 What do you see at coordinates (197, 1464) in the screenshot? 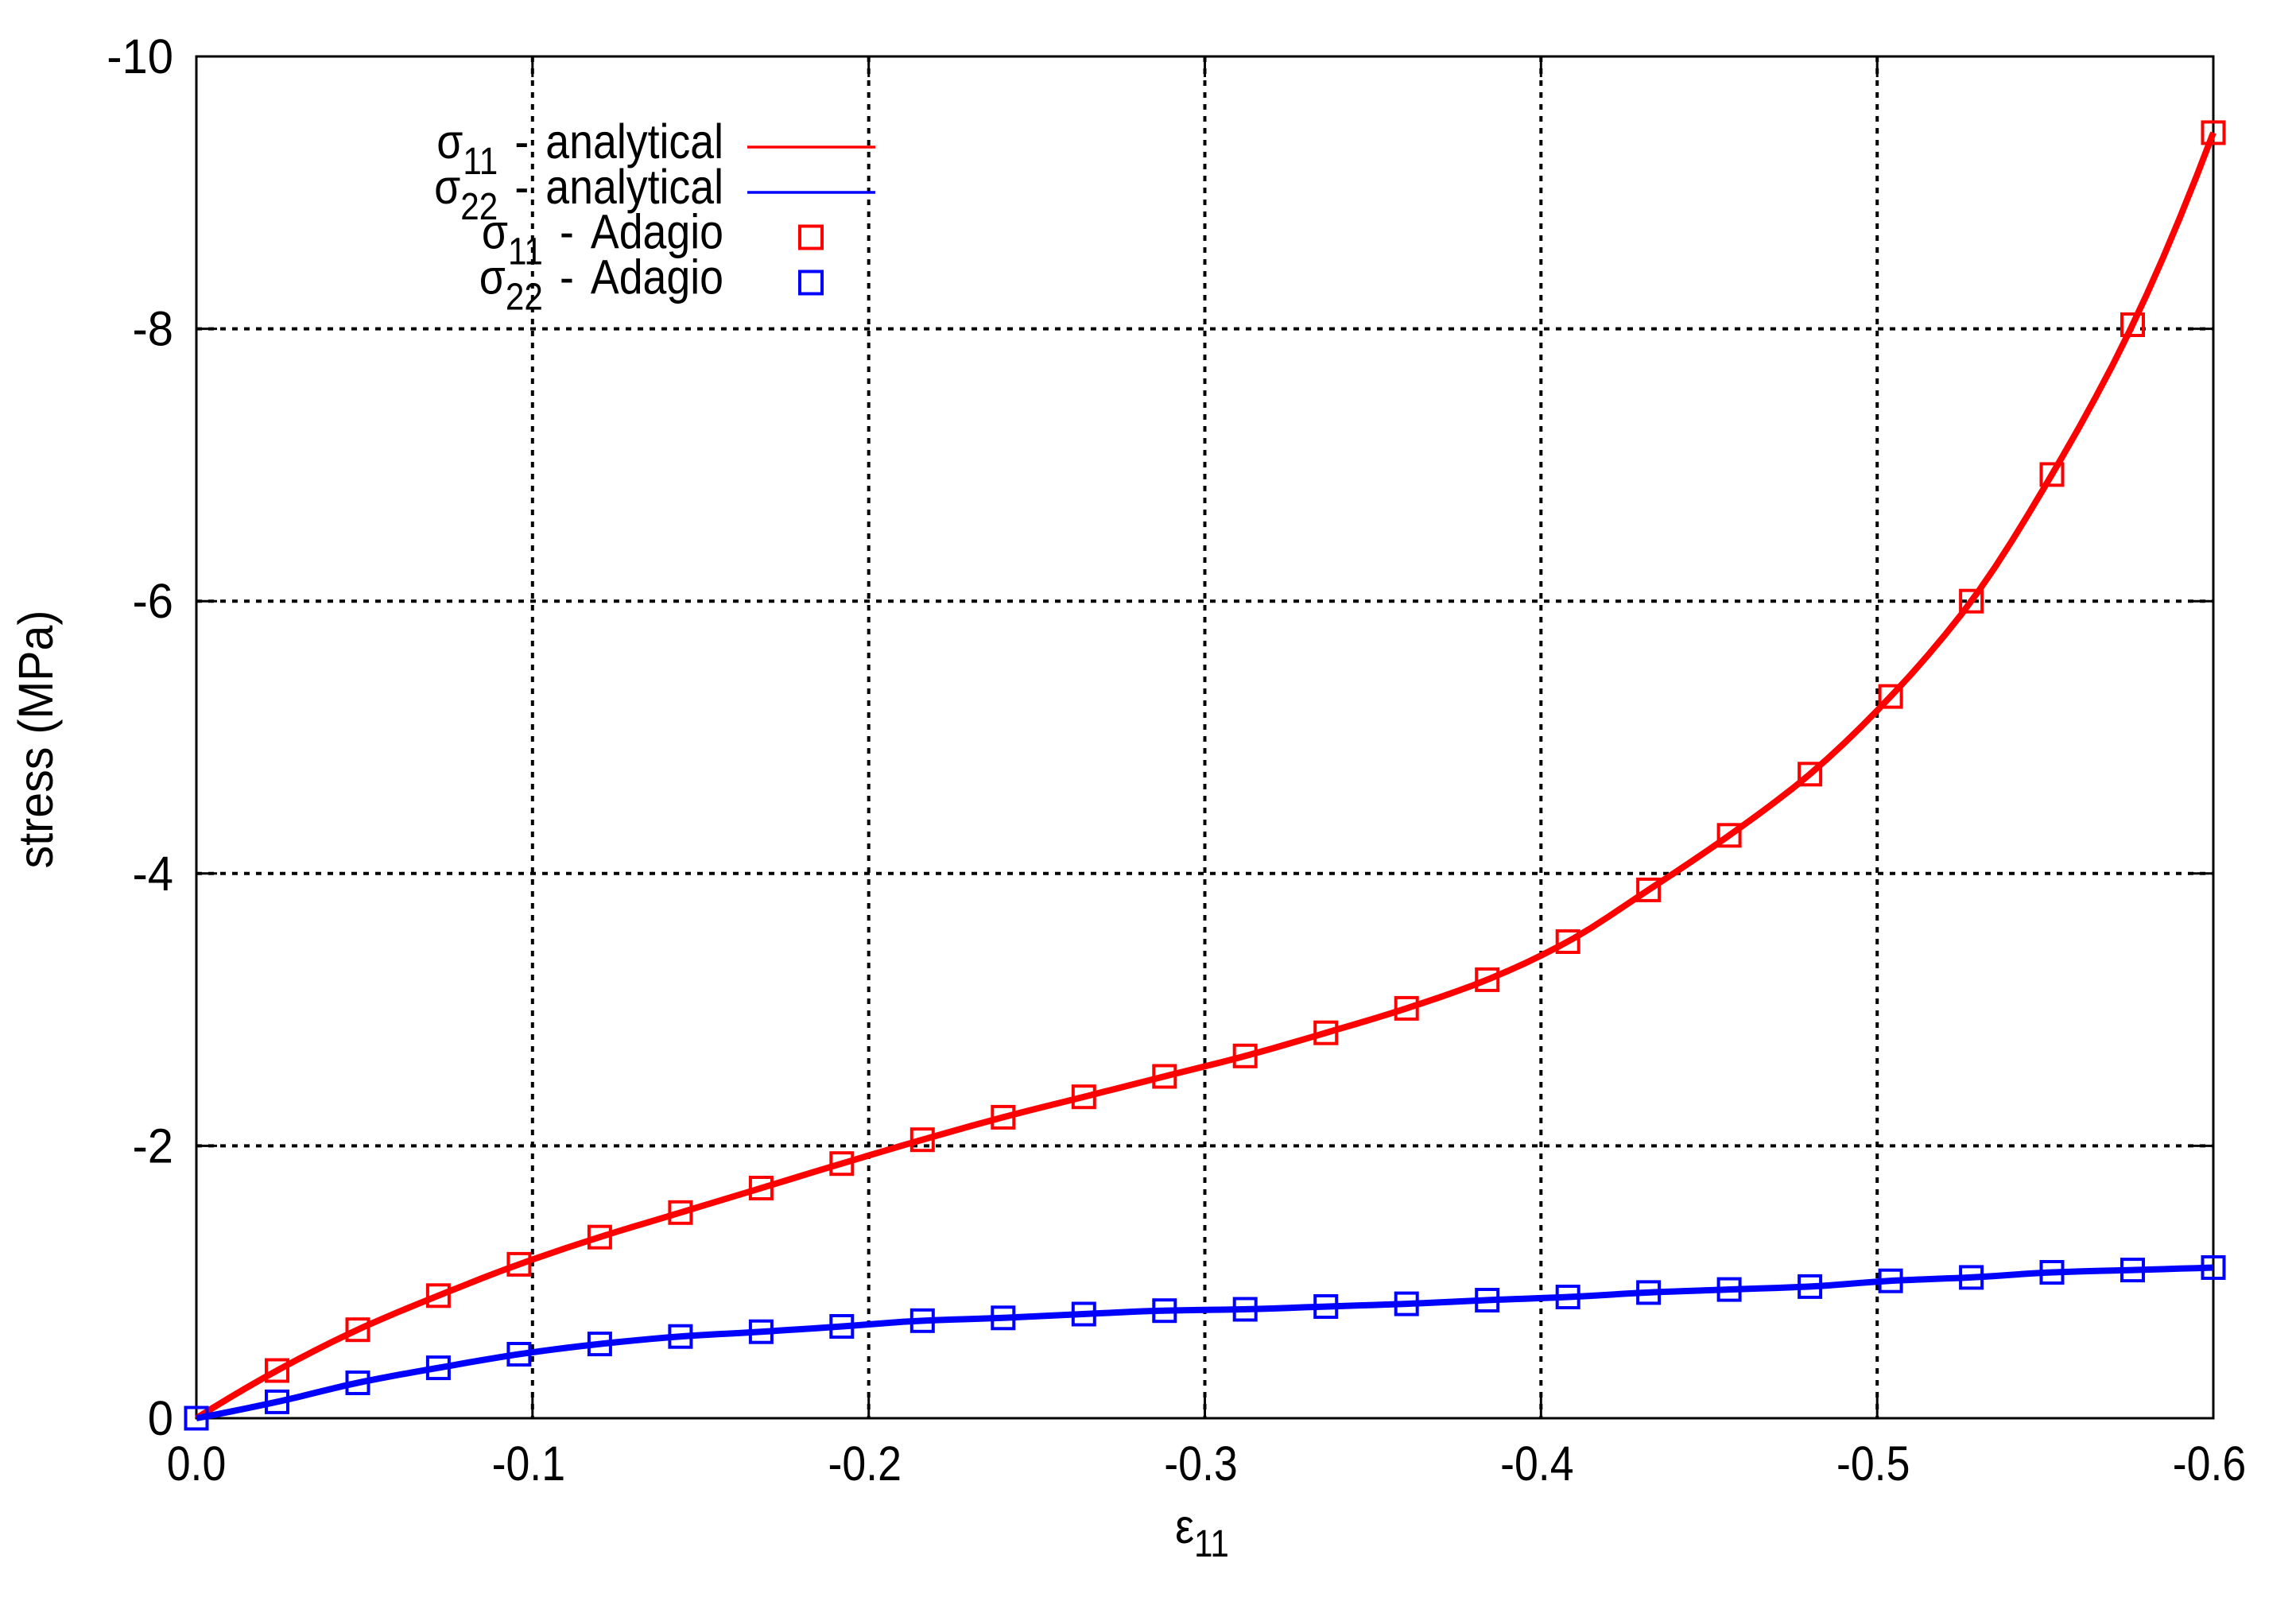
I see `svg-text: 0.0` at bounding box center [197, 1464].